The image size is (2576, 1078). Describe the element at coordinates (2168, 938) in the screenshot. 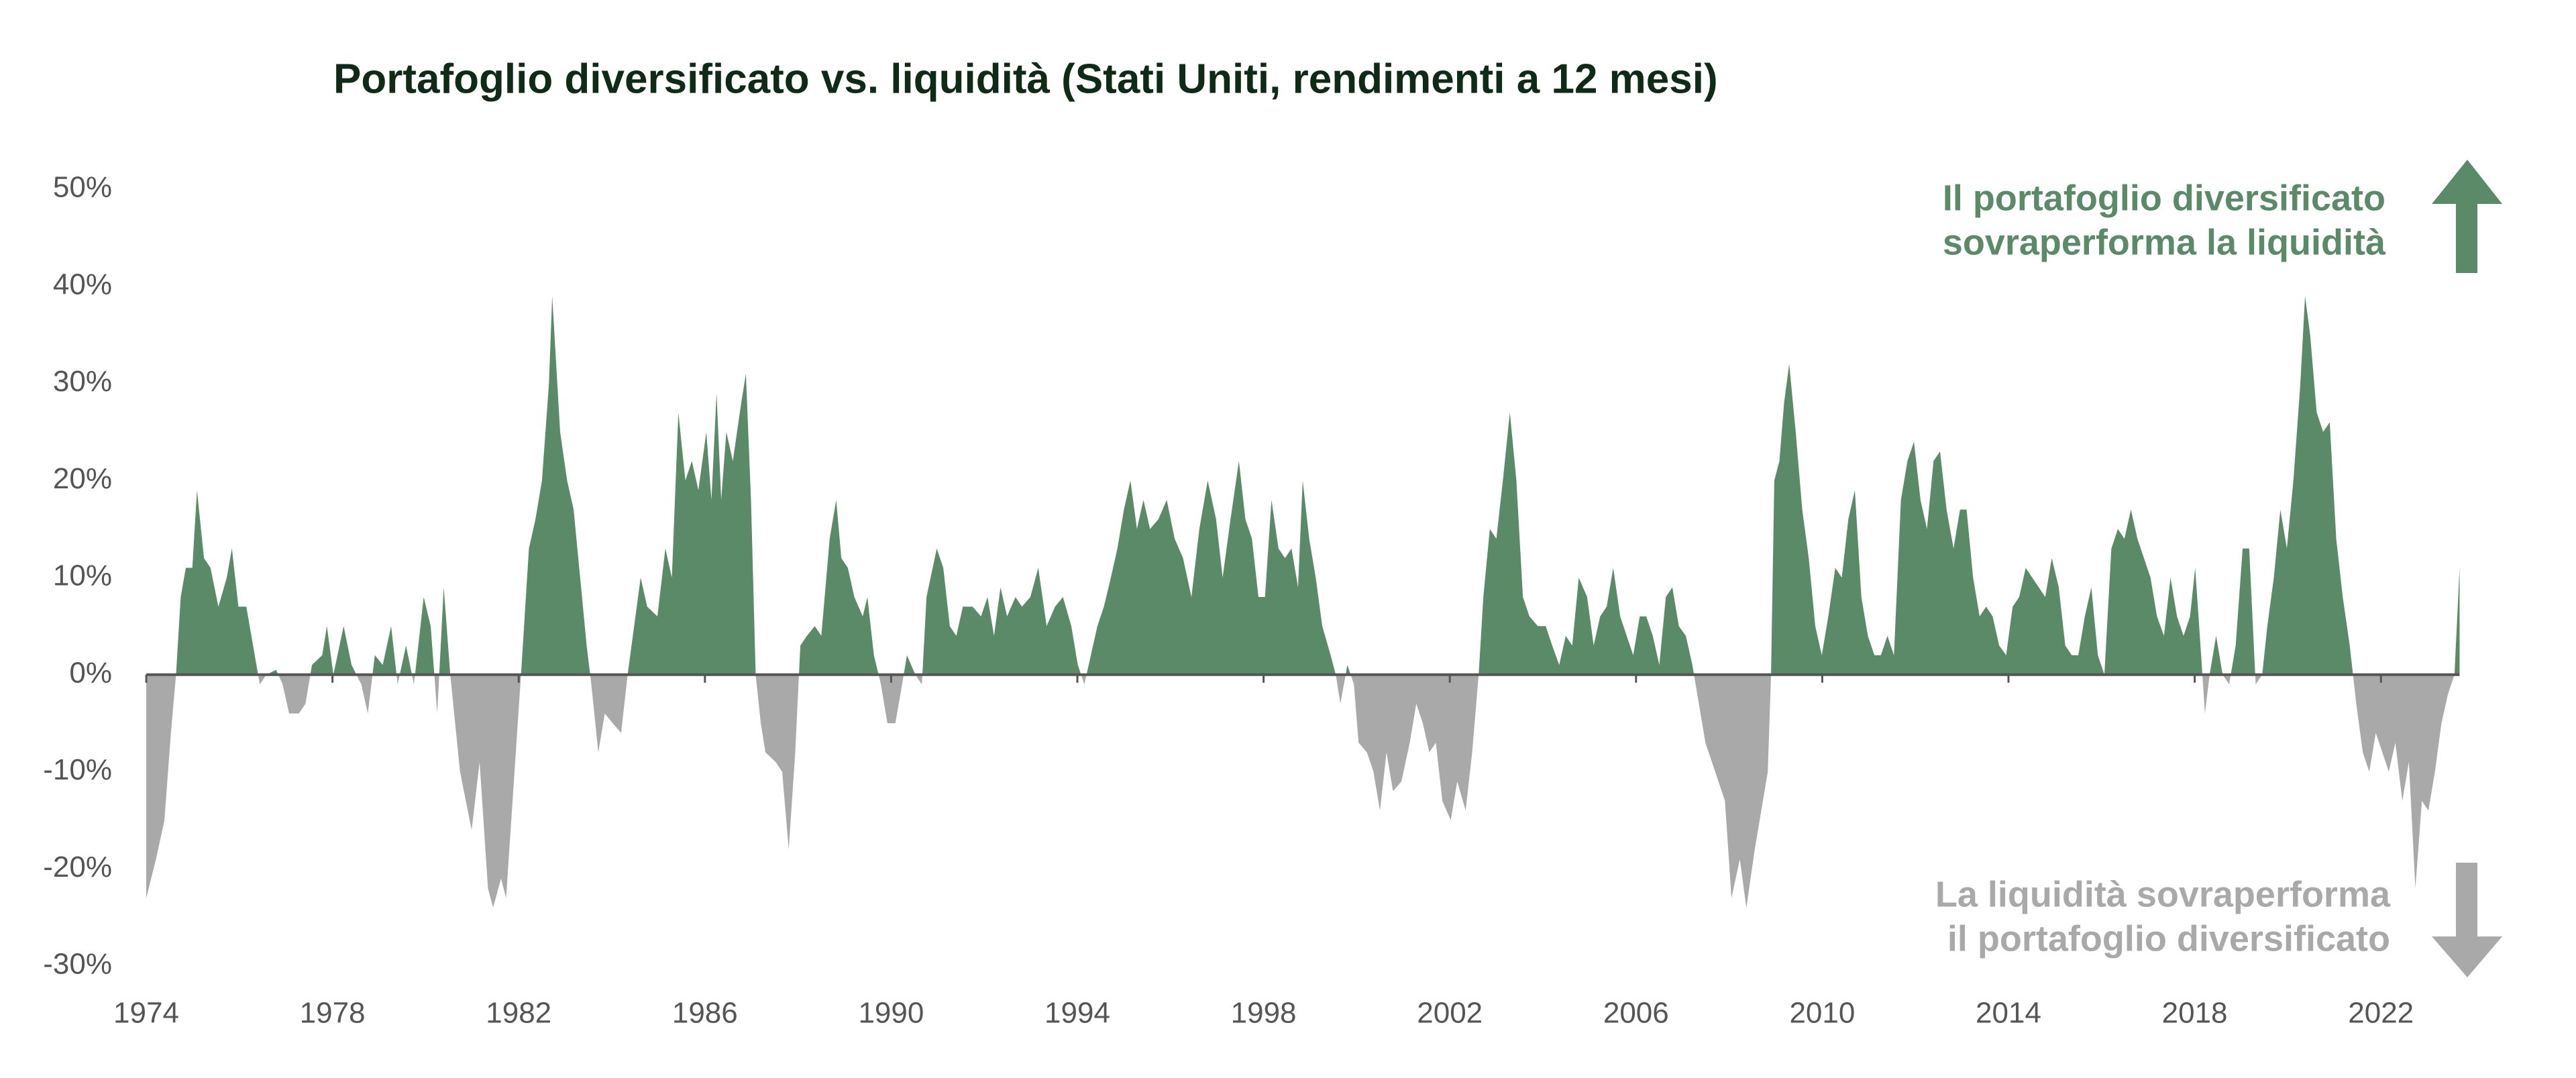

I see `annotation: il portafoglio diversificato` at that location.